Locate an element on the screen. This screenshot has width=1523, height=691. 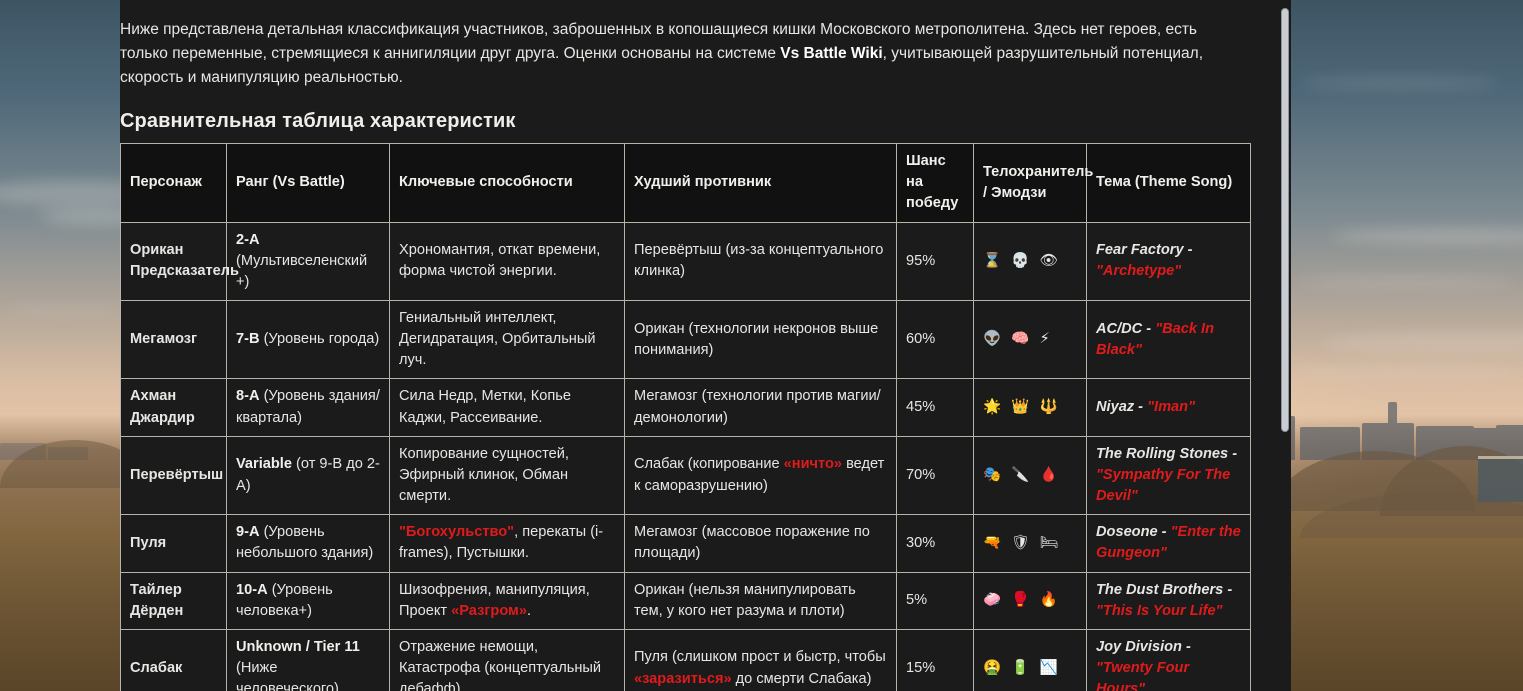
cell-theme-song: AC/DC - "Back In Black" is located at coordinates (1168, 339).